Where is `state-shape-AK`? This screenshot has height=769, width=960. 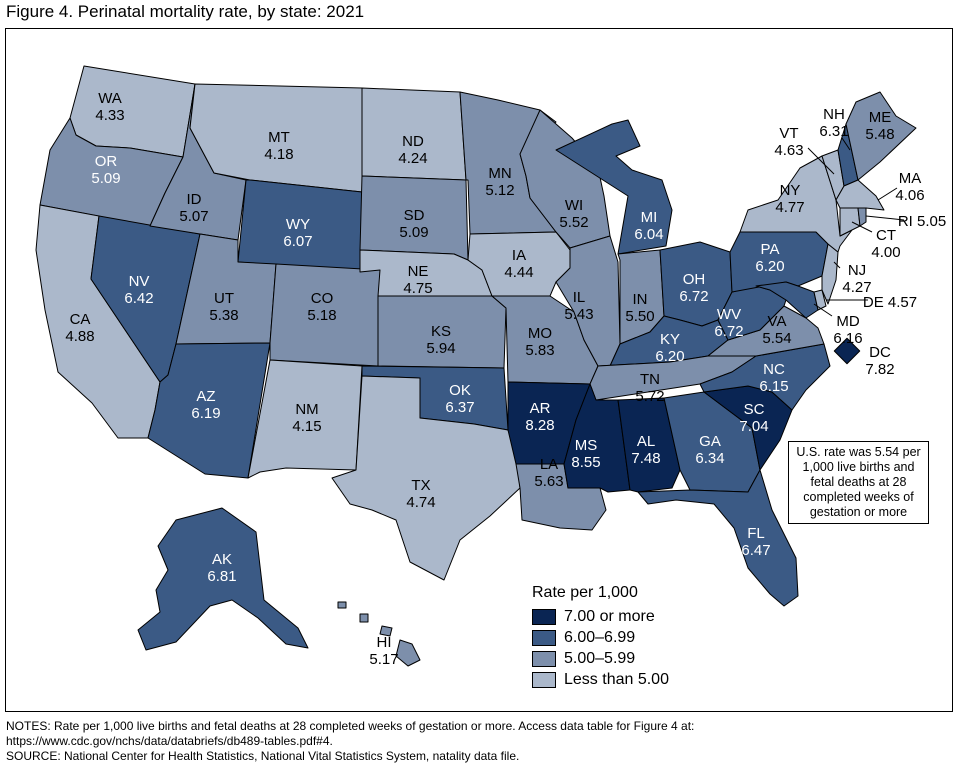 state-shape-AK is located at coordinates (223, 579).